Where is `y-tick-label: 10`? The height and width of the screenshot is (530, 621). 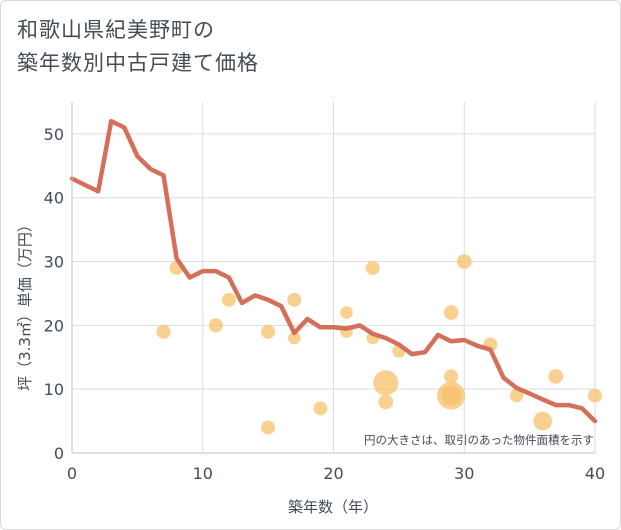
y-tick-label: 10 is located at coordinates (54, 389).